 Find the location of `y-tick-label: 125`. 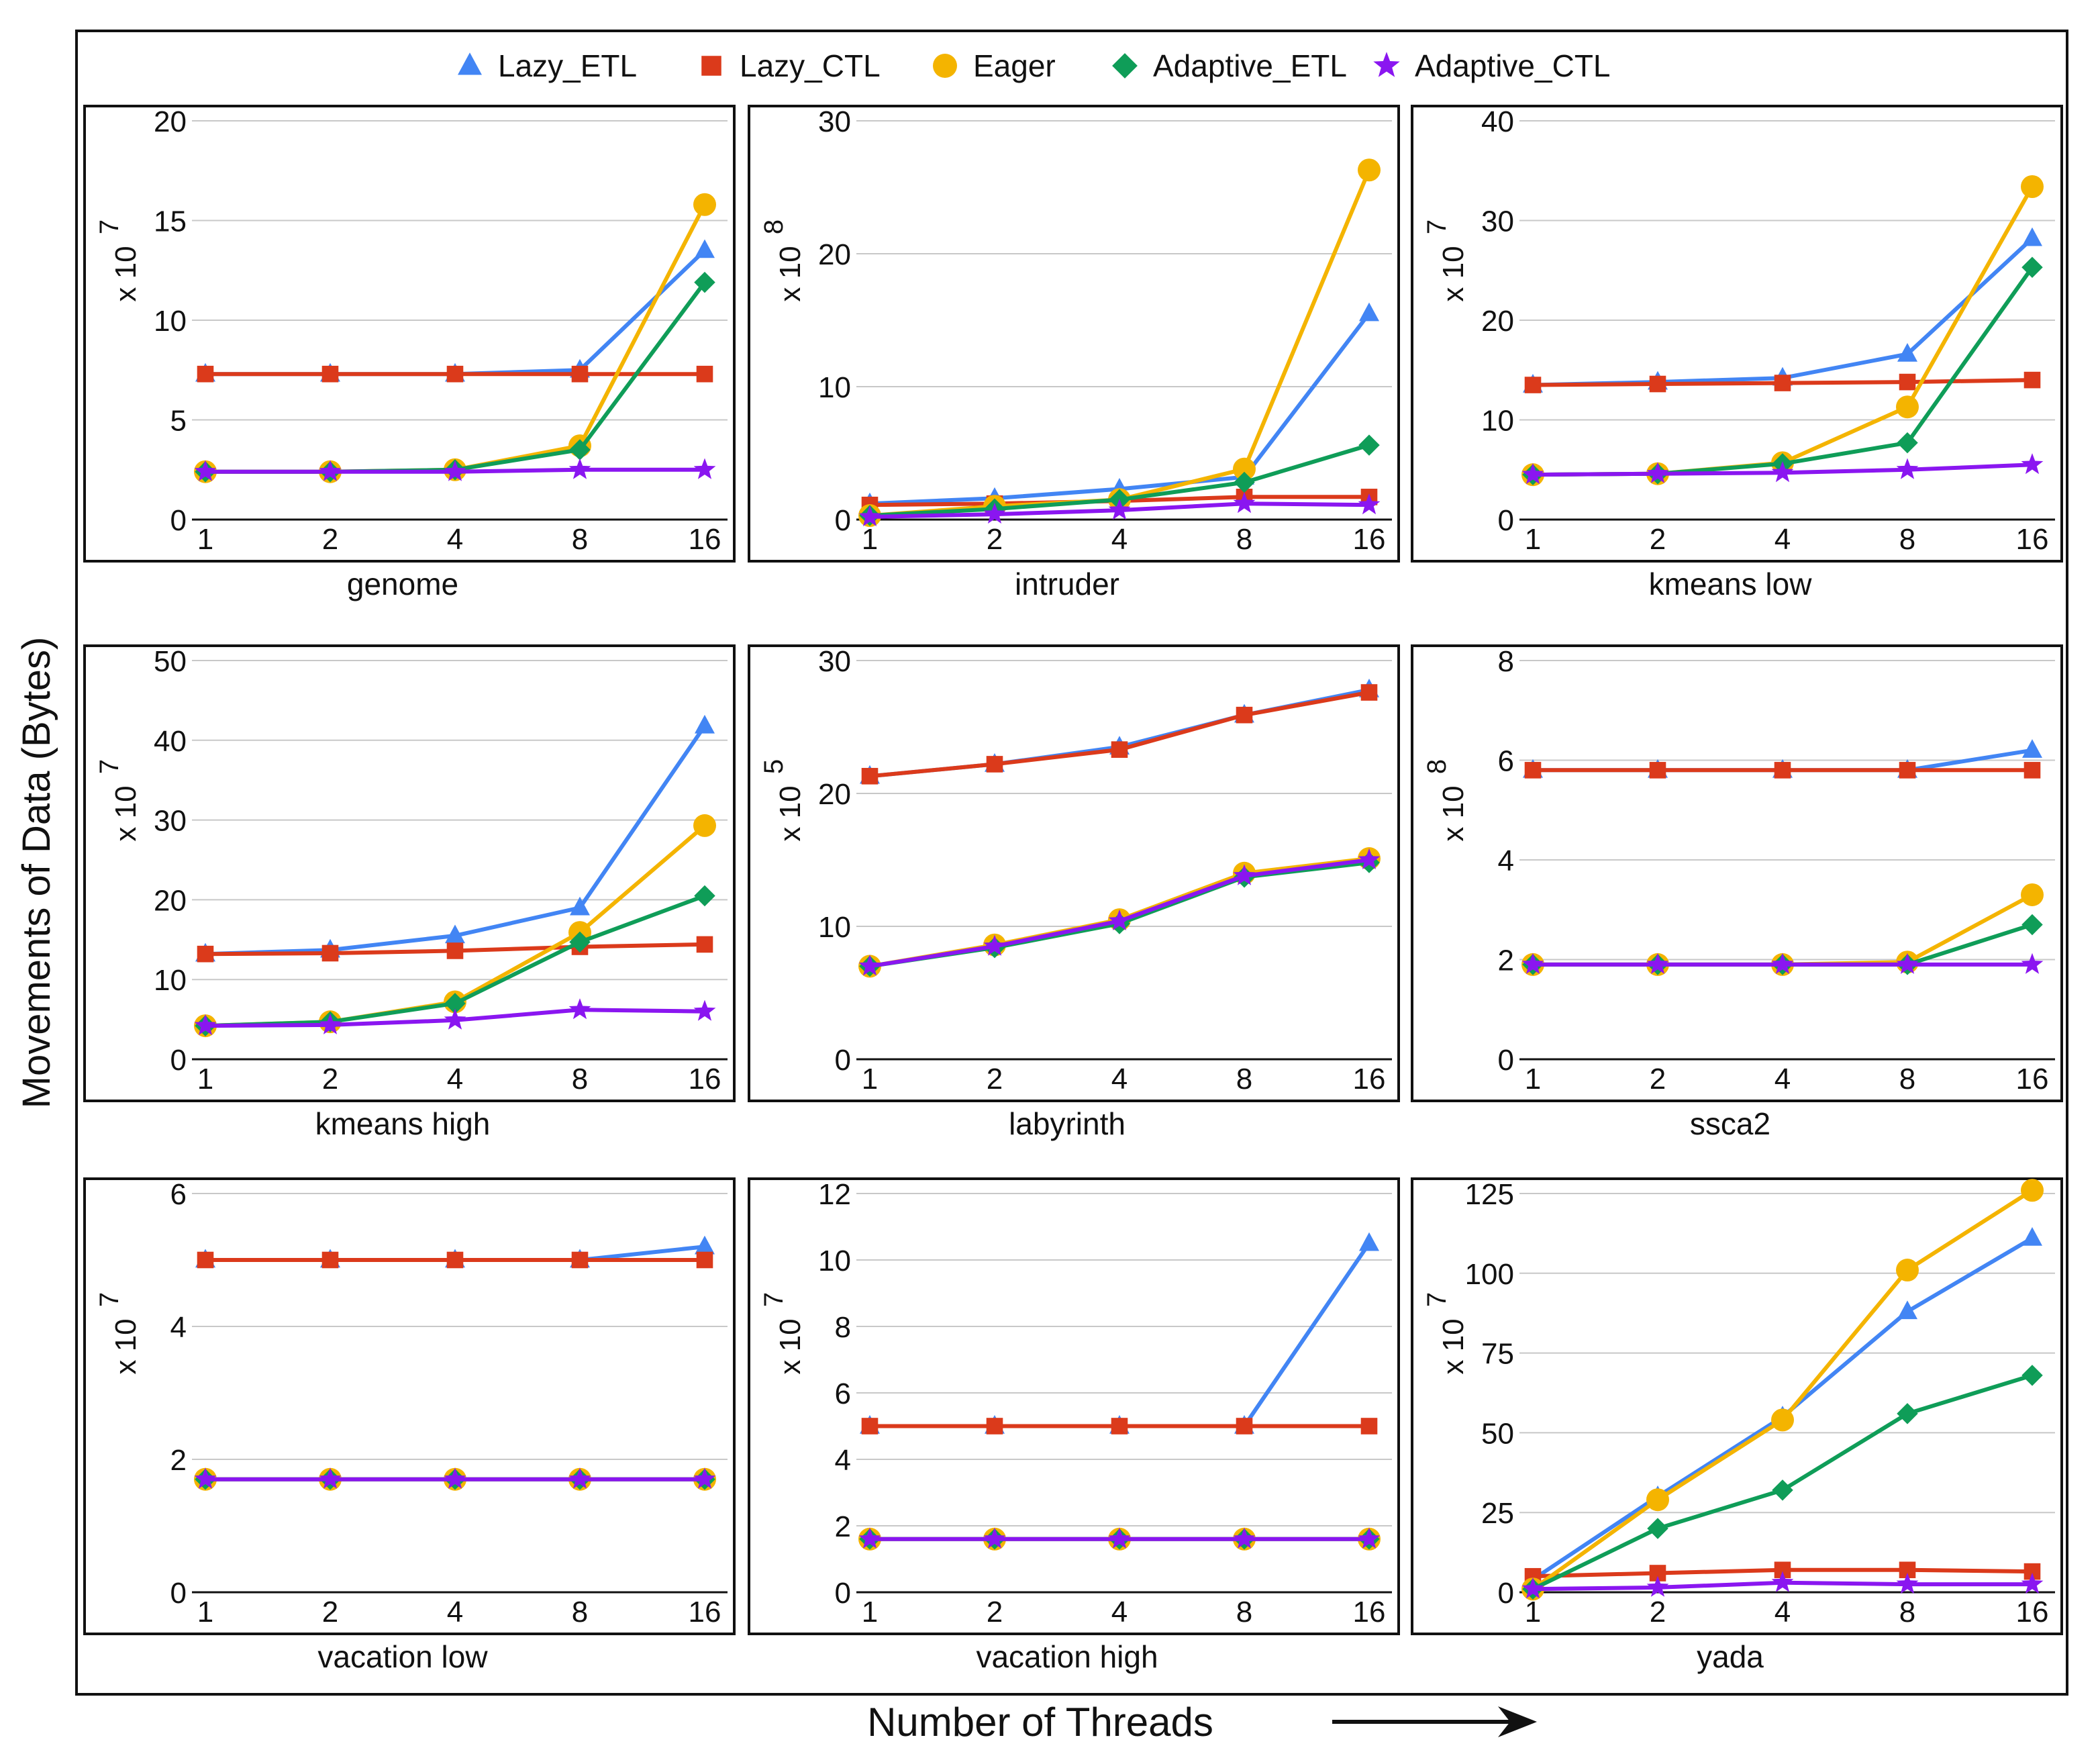

y-tick-label: 125 is located at coordinates (1489, 1194).